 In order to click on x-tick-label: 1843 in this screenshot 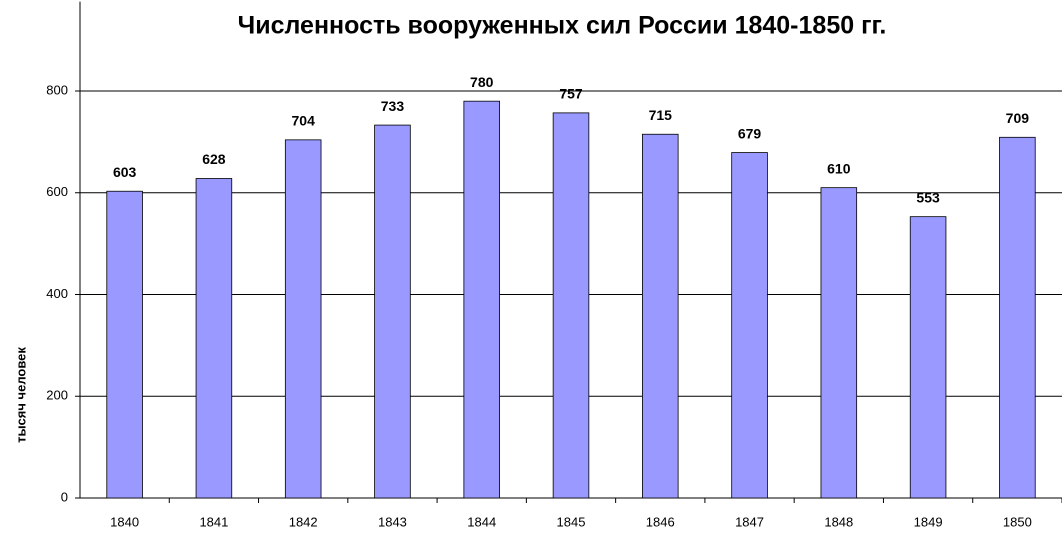, I will do `click(392, 521)`.